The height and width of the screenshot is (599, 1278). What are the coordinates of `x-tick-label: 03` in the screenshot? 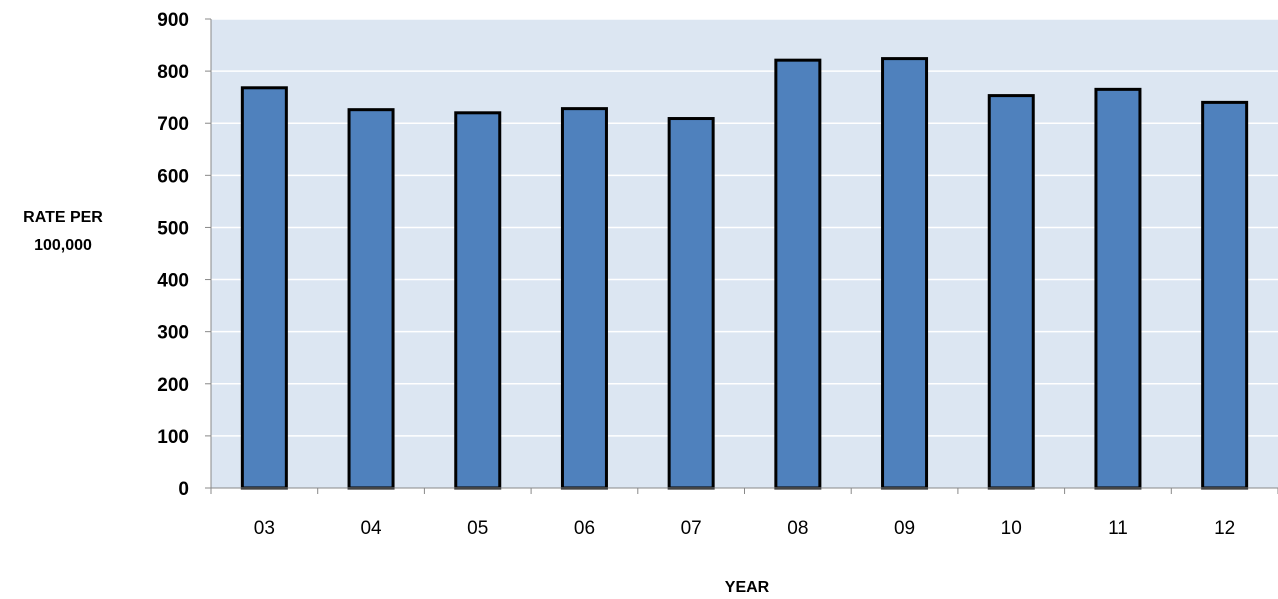 It's located at (264, 528).